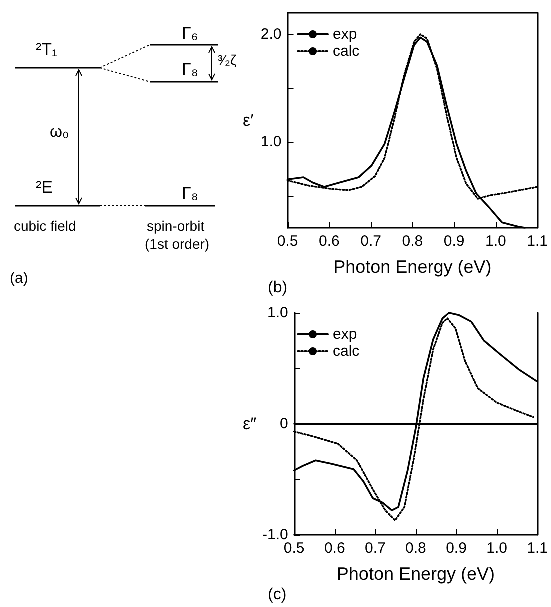  What do you see at coordinates (44, 188) in the screenshot?
I see `text: ²E` at bounding box center [44, 188].